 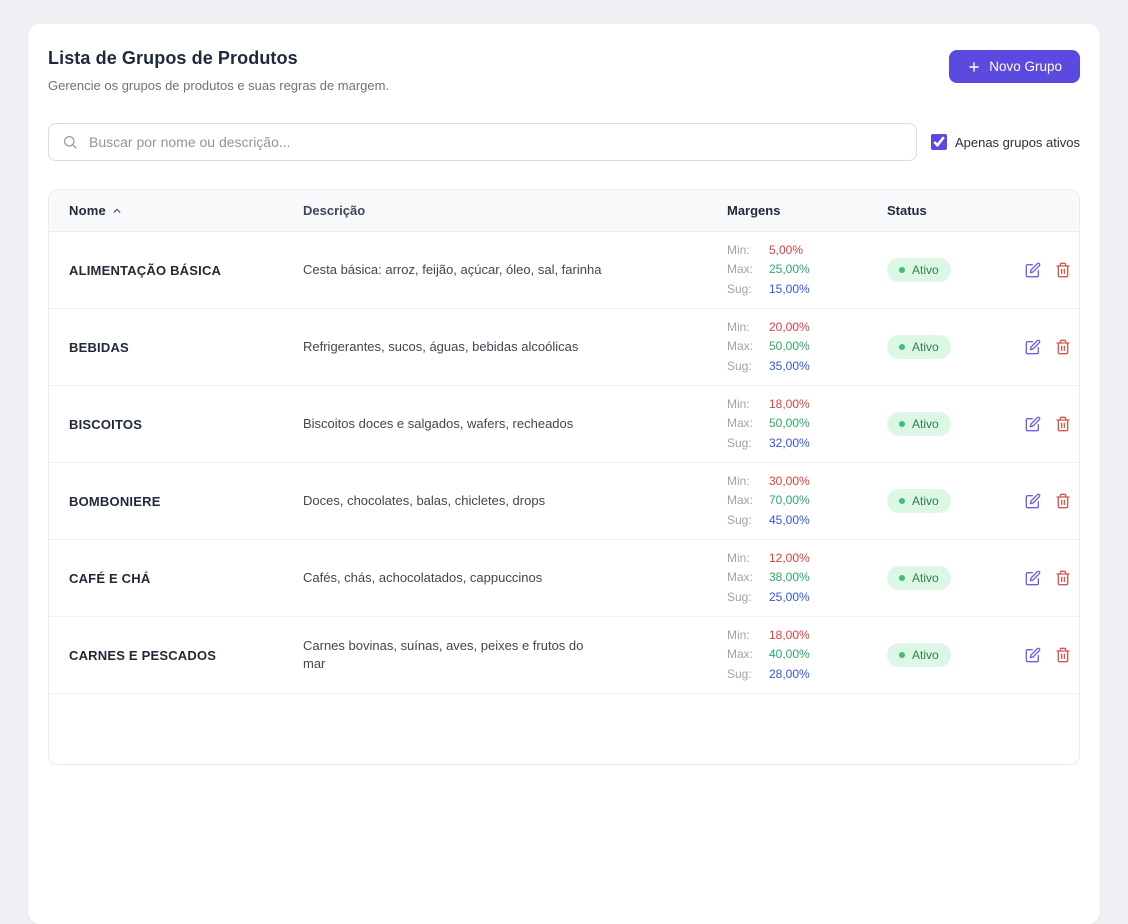 I want to click on margin-max-value: 40,00%, so click(x=789, y=654).